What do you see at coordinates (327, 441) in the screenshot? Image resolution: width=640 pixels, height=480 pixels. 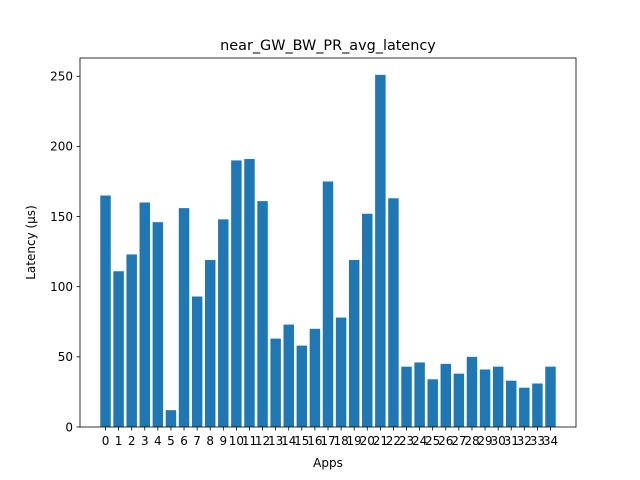 I see `x-tick-label: 17` at bounding box center [327, 441].